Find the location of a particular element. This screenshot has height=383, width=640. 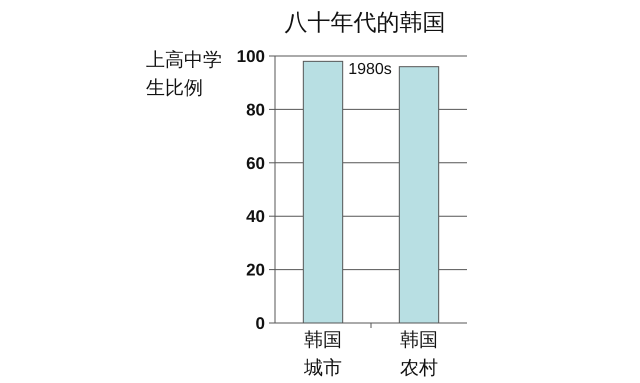

chart-title: 八十年代的韩国 is located at coordinates (365, 22).